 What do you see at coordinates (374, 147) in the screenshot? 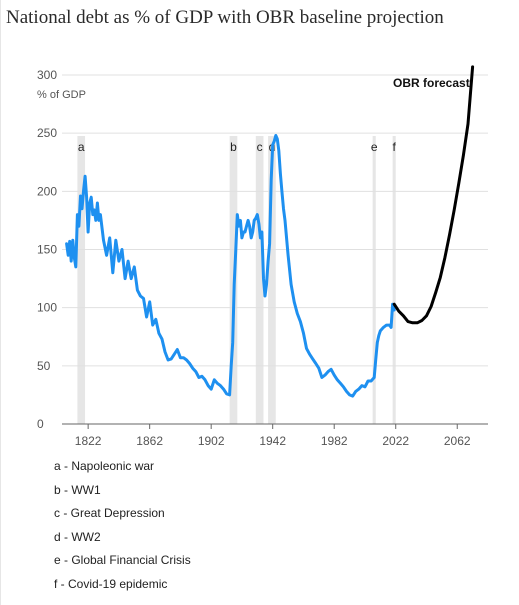
I see `event-label-e: e` at bounding box center [374, 147].